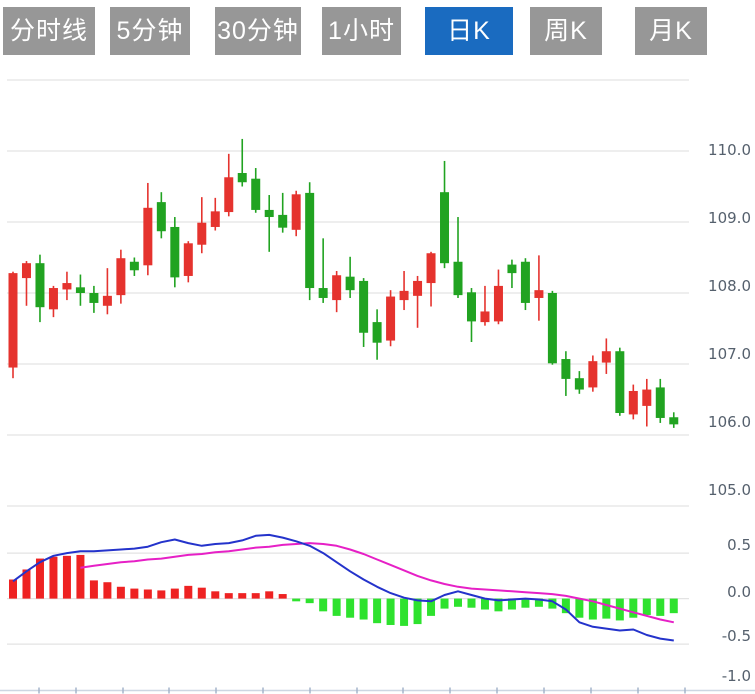 This screenshot has width=755, height=694. What do you see at coordinates (49, 31) in the screenshot?
I see `tab-timeline: 分时线` at bounding box center [49, 31].